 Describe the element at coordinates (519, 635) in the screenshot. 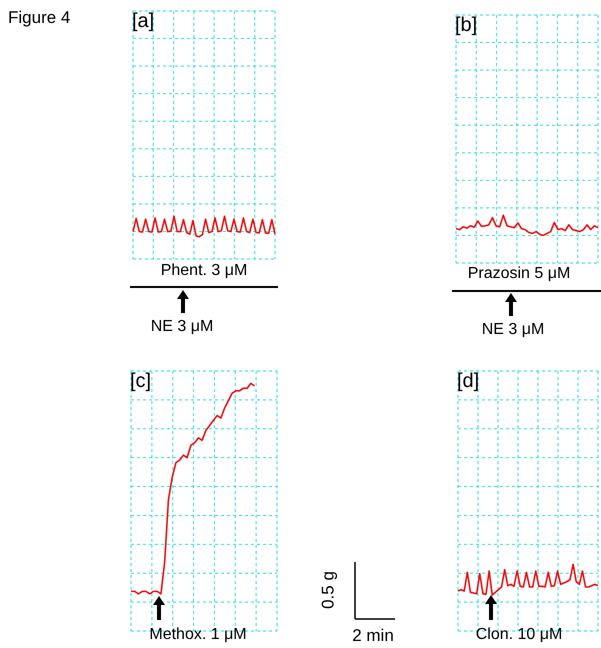

I see `annotation: Clon. 10 μM` at that location.